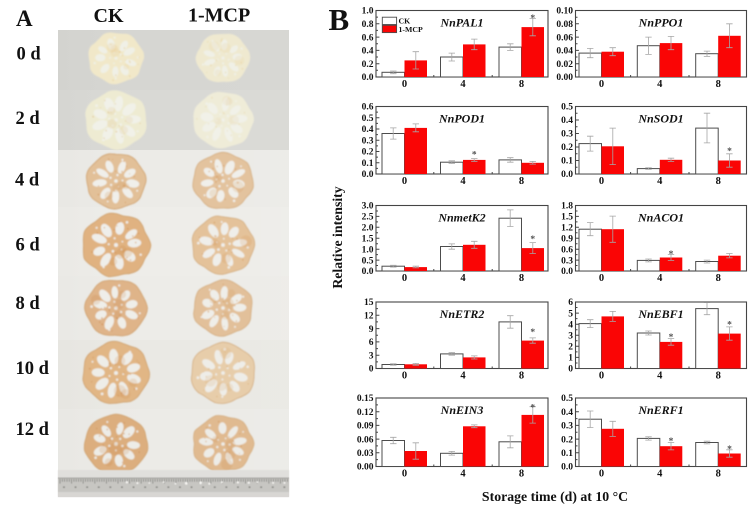 The height and width of the screenshot is (511, 756). I want to click on svg-text: 0.1, so click(567, 454).